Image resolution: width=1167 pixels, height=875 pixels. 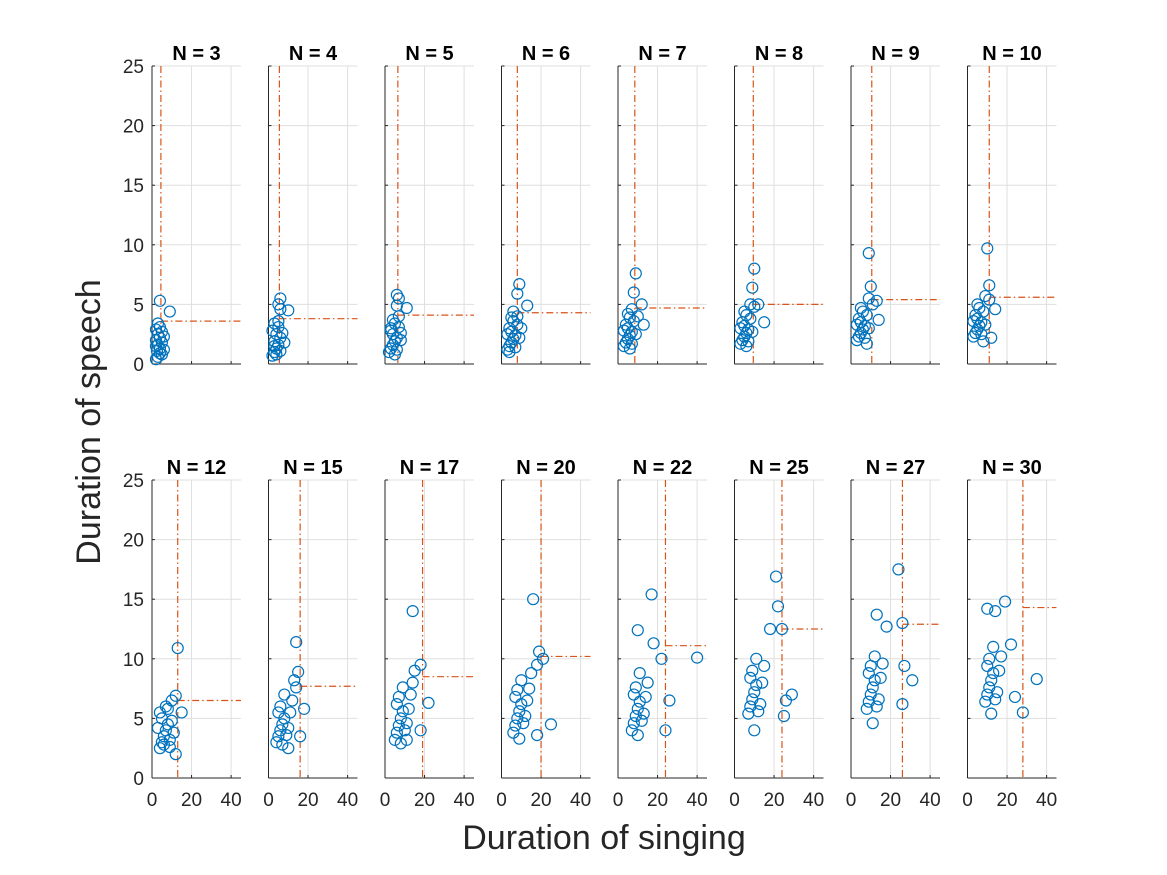 What do you see at coordinates (546, 54) in the screenshot?
I see `panel-title: N = 6` at bounding box center [546, 54].